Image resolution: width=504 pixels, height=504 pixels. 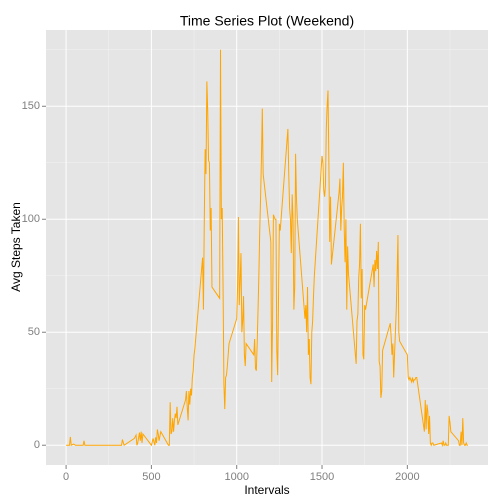 I want to click on x-tick-label: 1500, so click(x=322, y=477).